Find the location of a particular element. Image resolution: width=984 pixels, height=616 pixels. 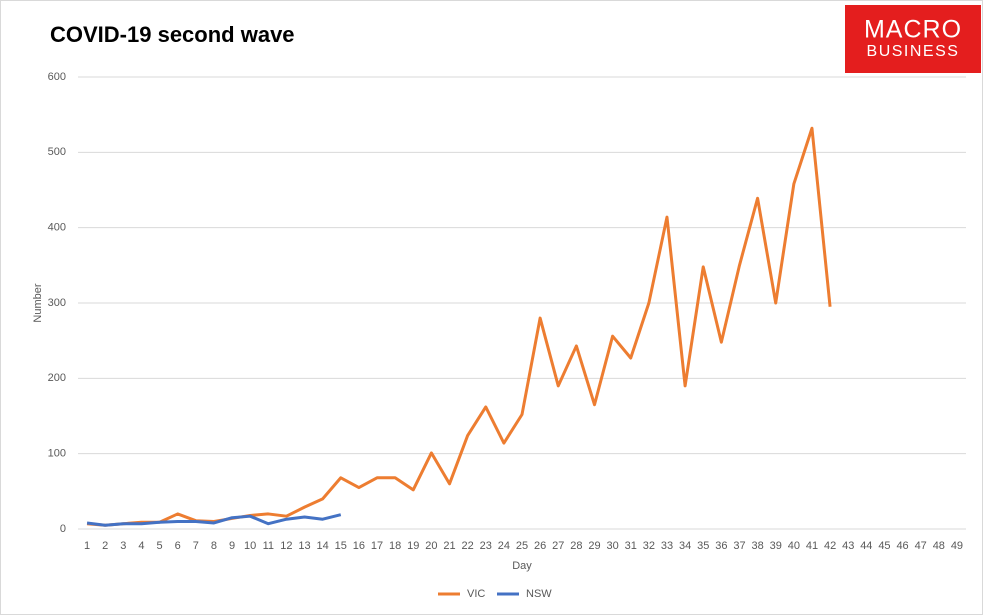

y-tick-label: 400 is located at coordinates (57, 228).